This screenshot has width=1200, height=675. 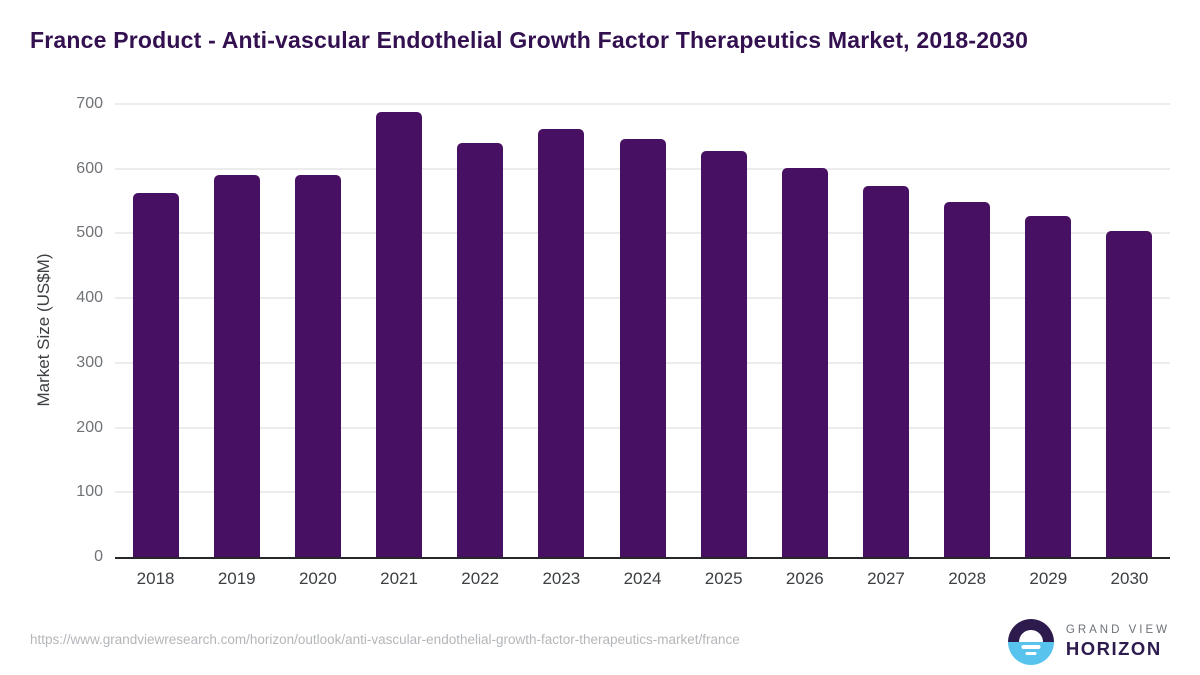 I want to click on x-tick-label: 2030, so click(x=1129, y=578).